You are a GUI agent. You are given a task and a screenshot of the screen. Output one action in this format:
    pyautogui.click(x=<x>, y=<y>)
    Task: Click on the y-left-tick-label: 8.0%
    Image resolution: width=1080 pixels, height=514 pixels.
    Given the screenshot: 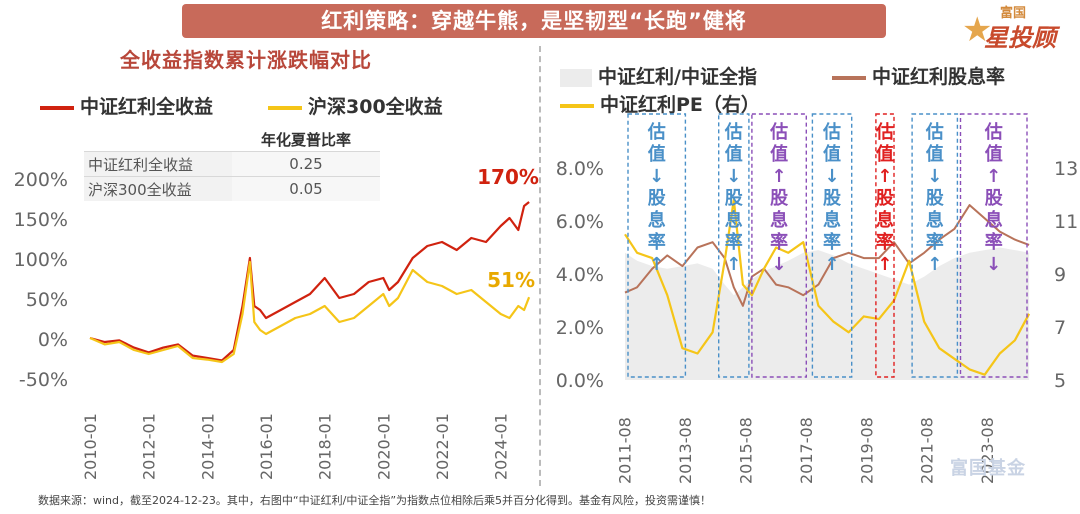 What is the action you would take?
    pyautogui.click(x=580, y=169)
    